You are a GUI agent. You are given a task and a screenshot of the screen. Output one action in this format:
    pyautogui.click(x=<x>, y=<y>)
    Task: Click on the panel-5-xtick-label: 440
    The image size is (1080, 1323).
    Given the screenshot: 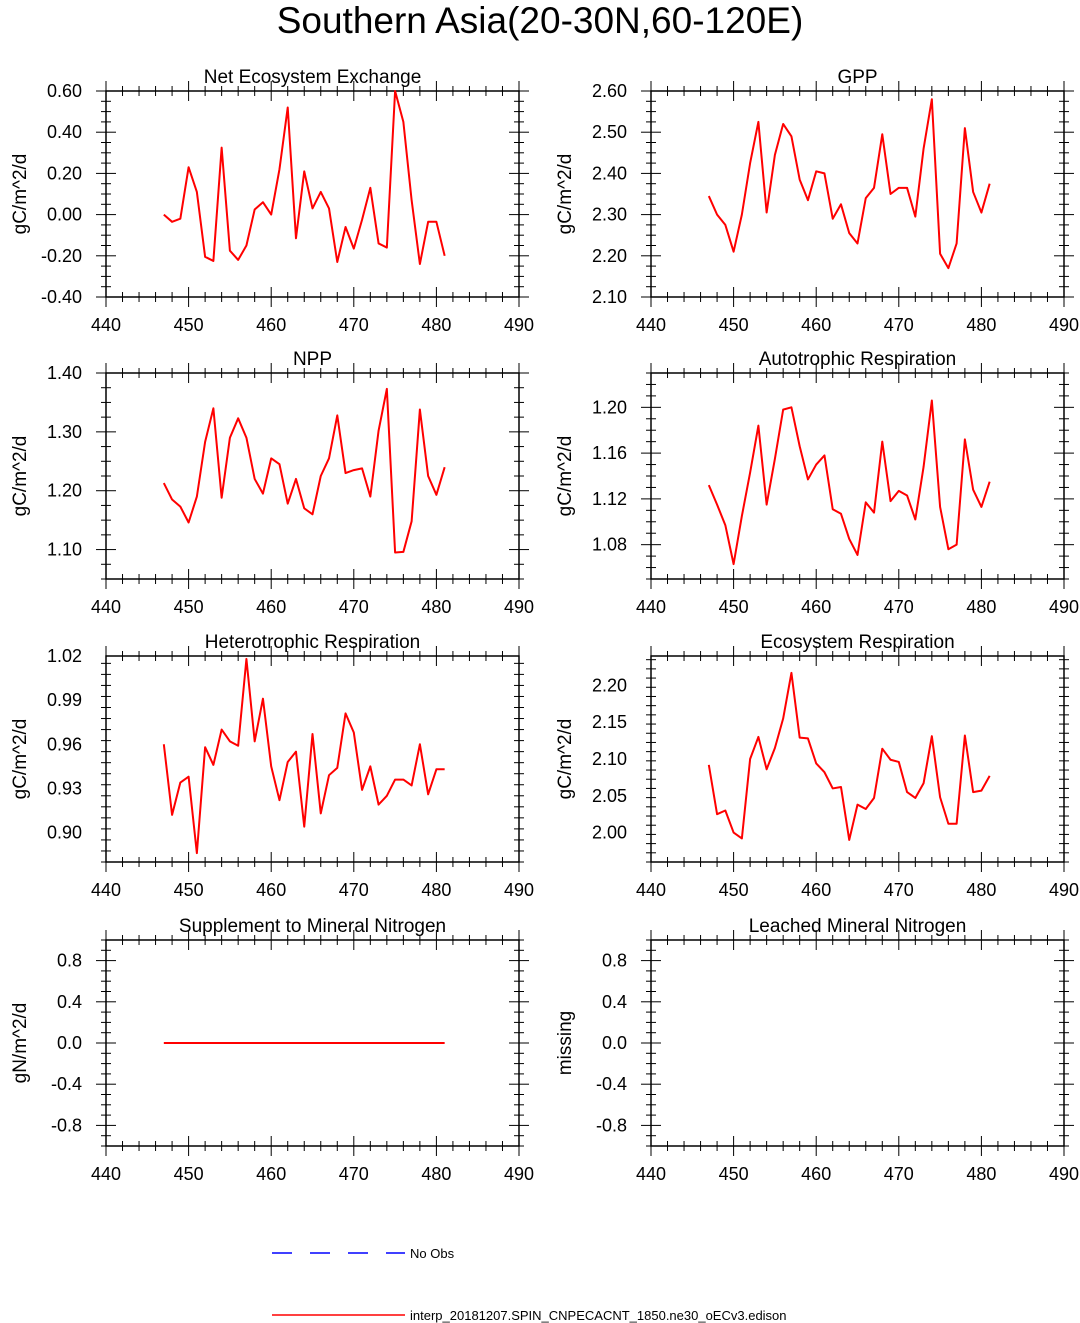 What is the action you would take?
    pyautogui.click(x=106, y=890)
    